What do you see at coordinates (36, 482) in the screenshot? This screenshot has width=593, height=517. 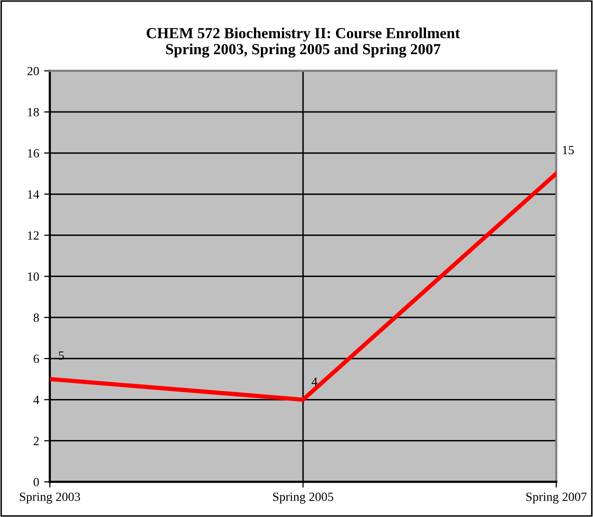 I see `y-tick-label: 0` at bounding box center [36, 482].